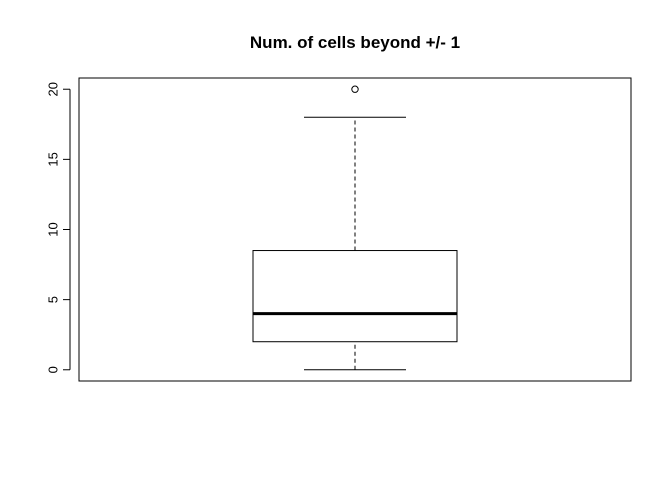  I want to click on y-tick-label: 15, so click(52, 159).